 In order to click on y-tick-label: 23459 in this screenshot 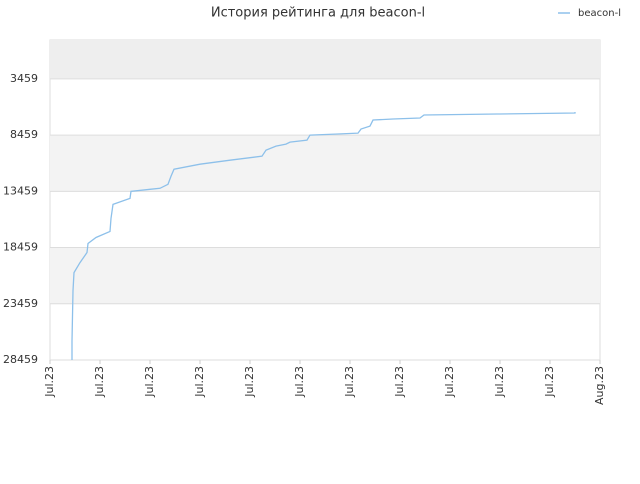, I will do `click(20, 303)`.